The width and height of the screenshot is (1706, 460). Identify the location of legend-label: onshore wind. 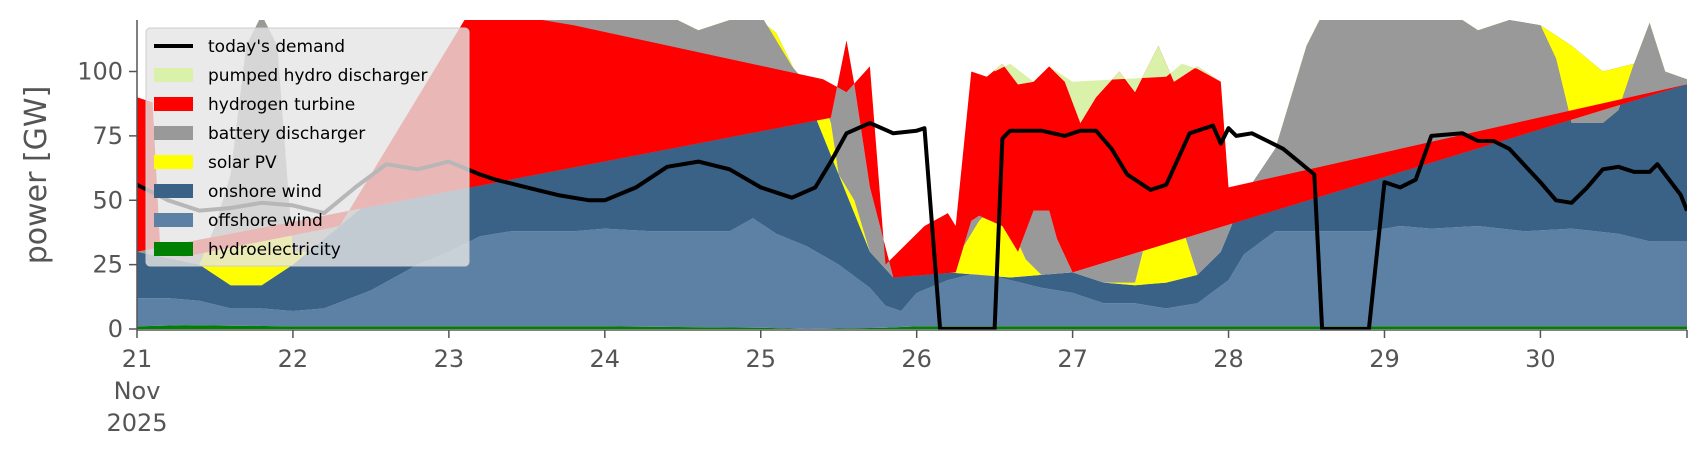
(265, 192).